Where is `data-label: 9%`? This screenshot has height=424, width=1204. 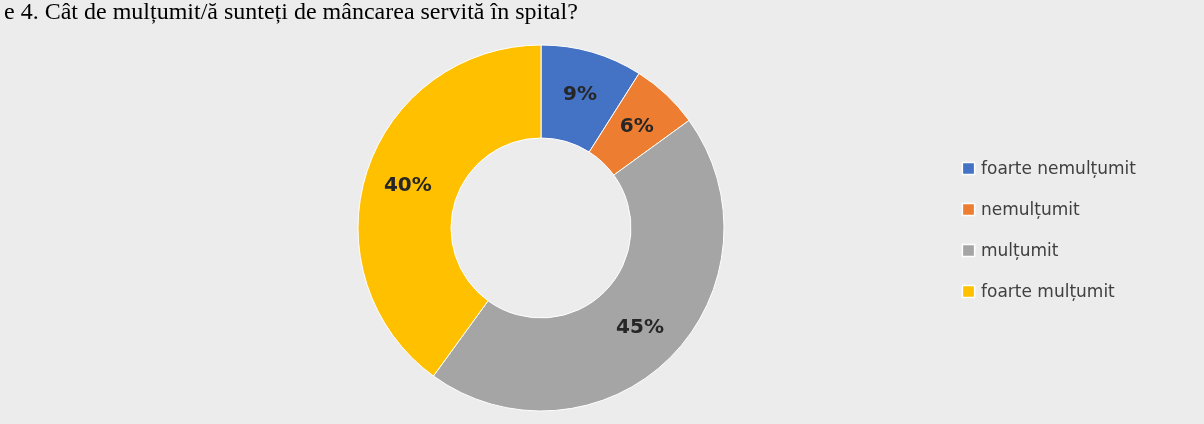
data-label: 9% is located at coordinates (580, 92).